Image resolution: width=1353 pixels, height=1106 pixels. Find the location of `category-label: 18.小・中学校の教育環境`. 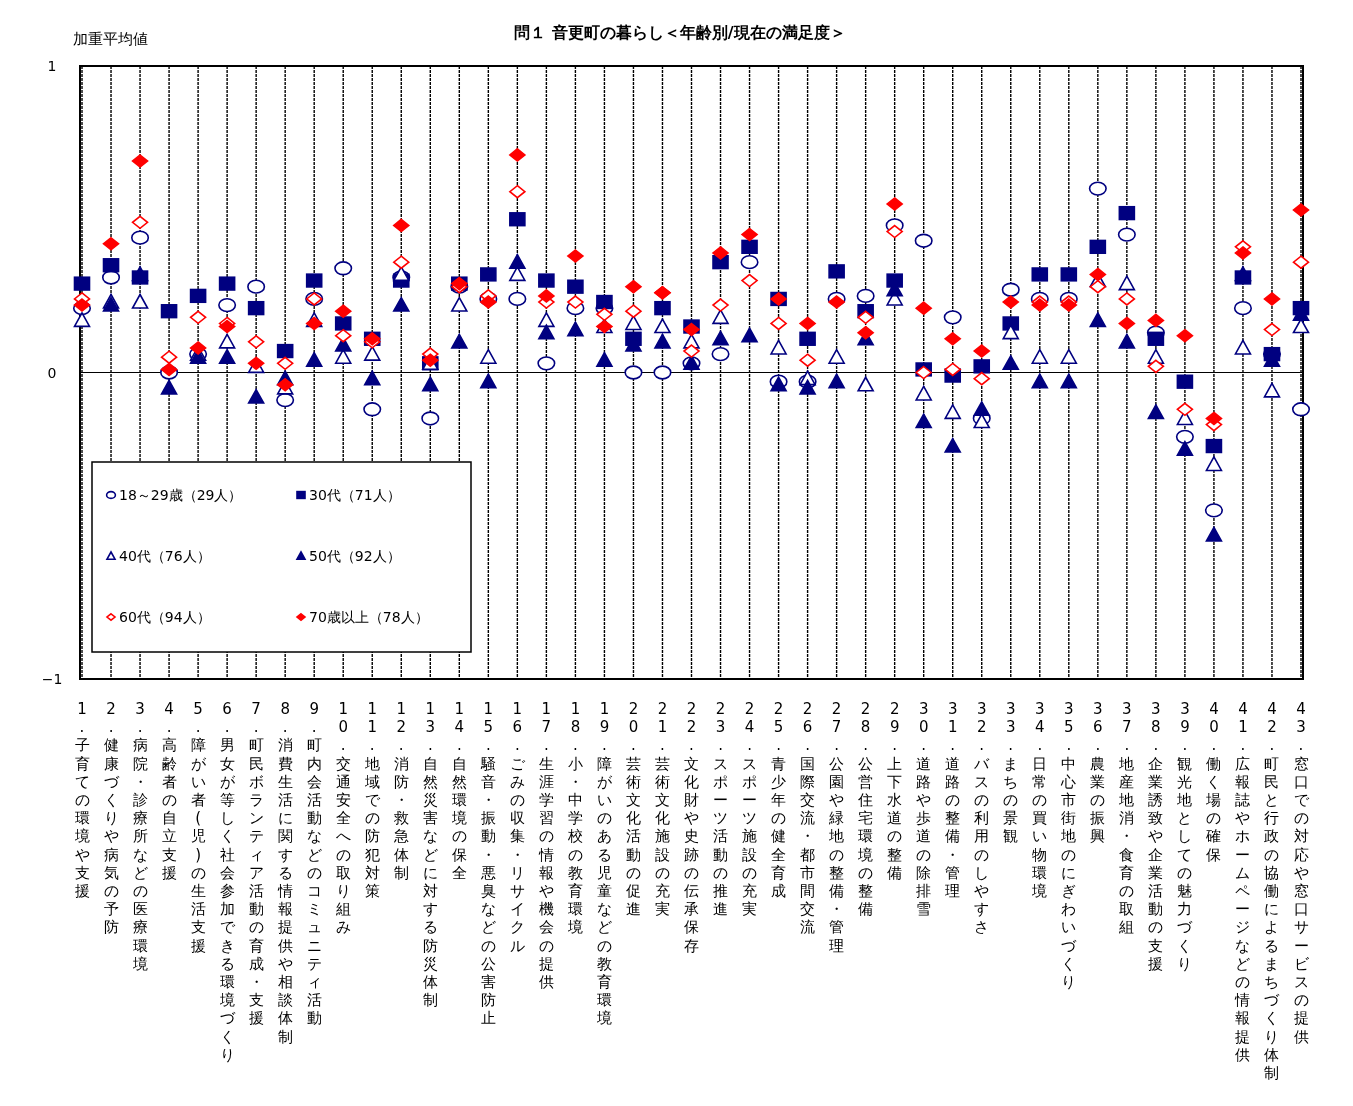

category-label: 18.小・中学校の教育環境 is located at coordinates (575, 818).